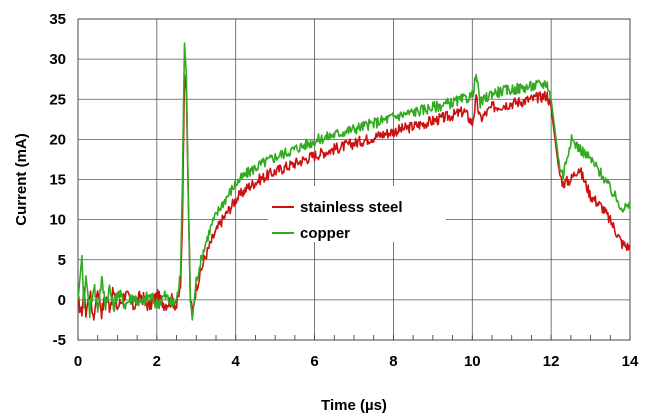 This screenshot has width=657, height=416. What do you see at coordinates (62, 260) in the screenshot?
I see `y-tick-label: 5` at bounding box center [62, 260].